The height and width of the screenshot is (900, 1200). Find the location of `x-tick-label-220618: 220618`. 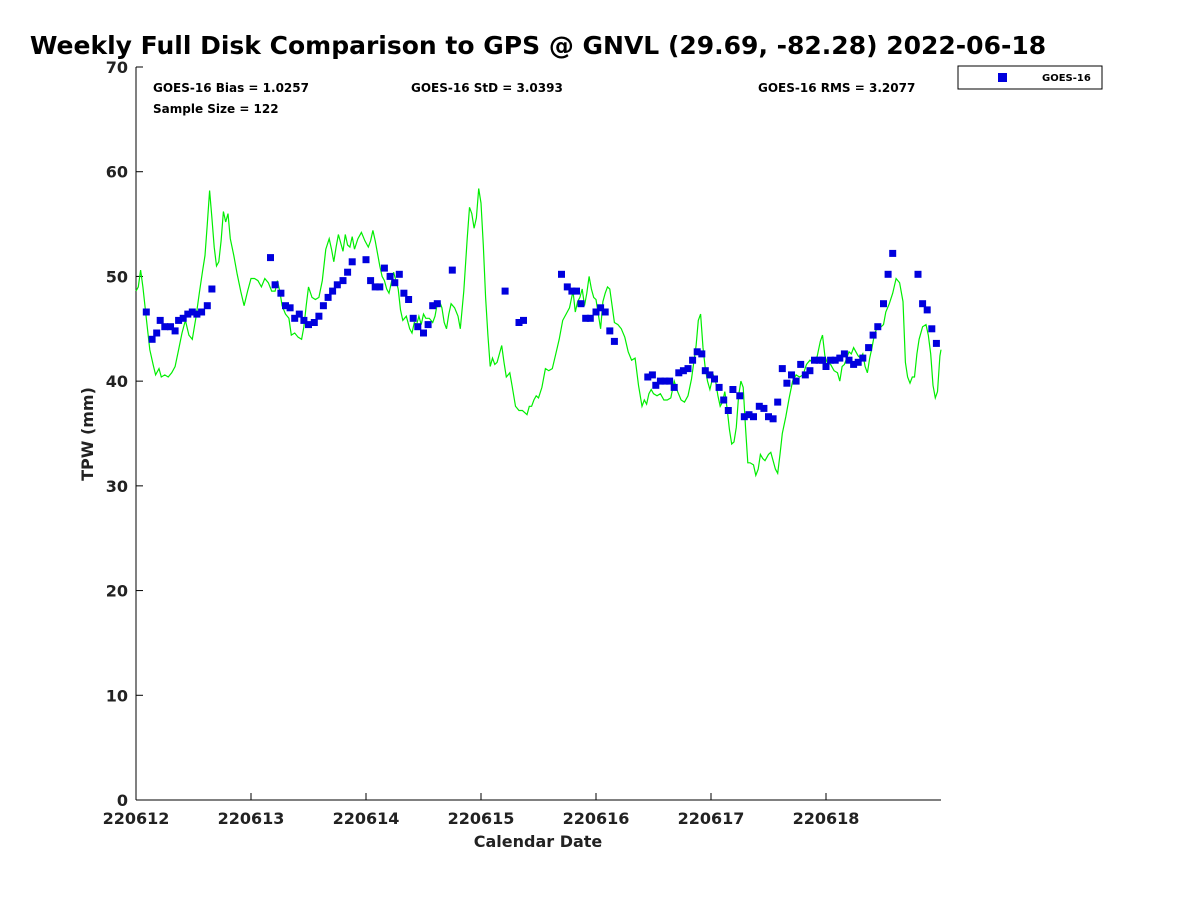

x-tick-label-220618: 220618 is located at coordinates (826, 818).